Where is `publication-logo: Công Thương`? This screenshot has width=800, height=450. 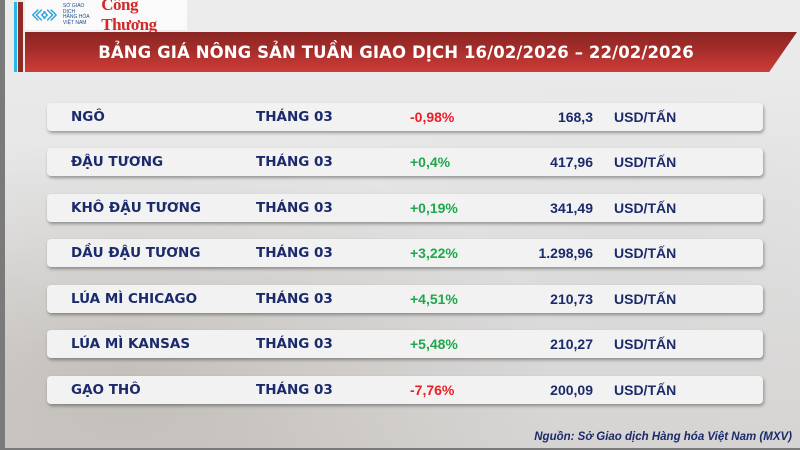 publication-logo: Công Thương is located at coordinates (129, 17).